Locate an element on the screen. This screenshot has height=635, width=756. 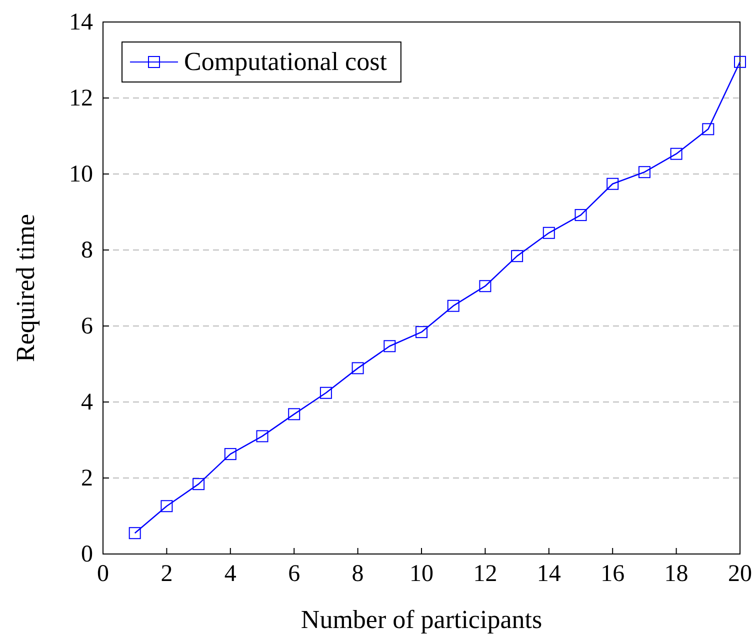
x-tick-label: 14 is located at coordinates (548, 574).